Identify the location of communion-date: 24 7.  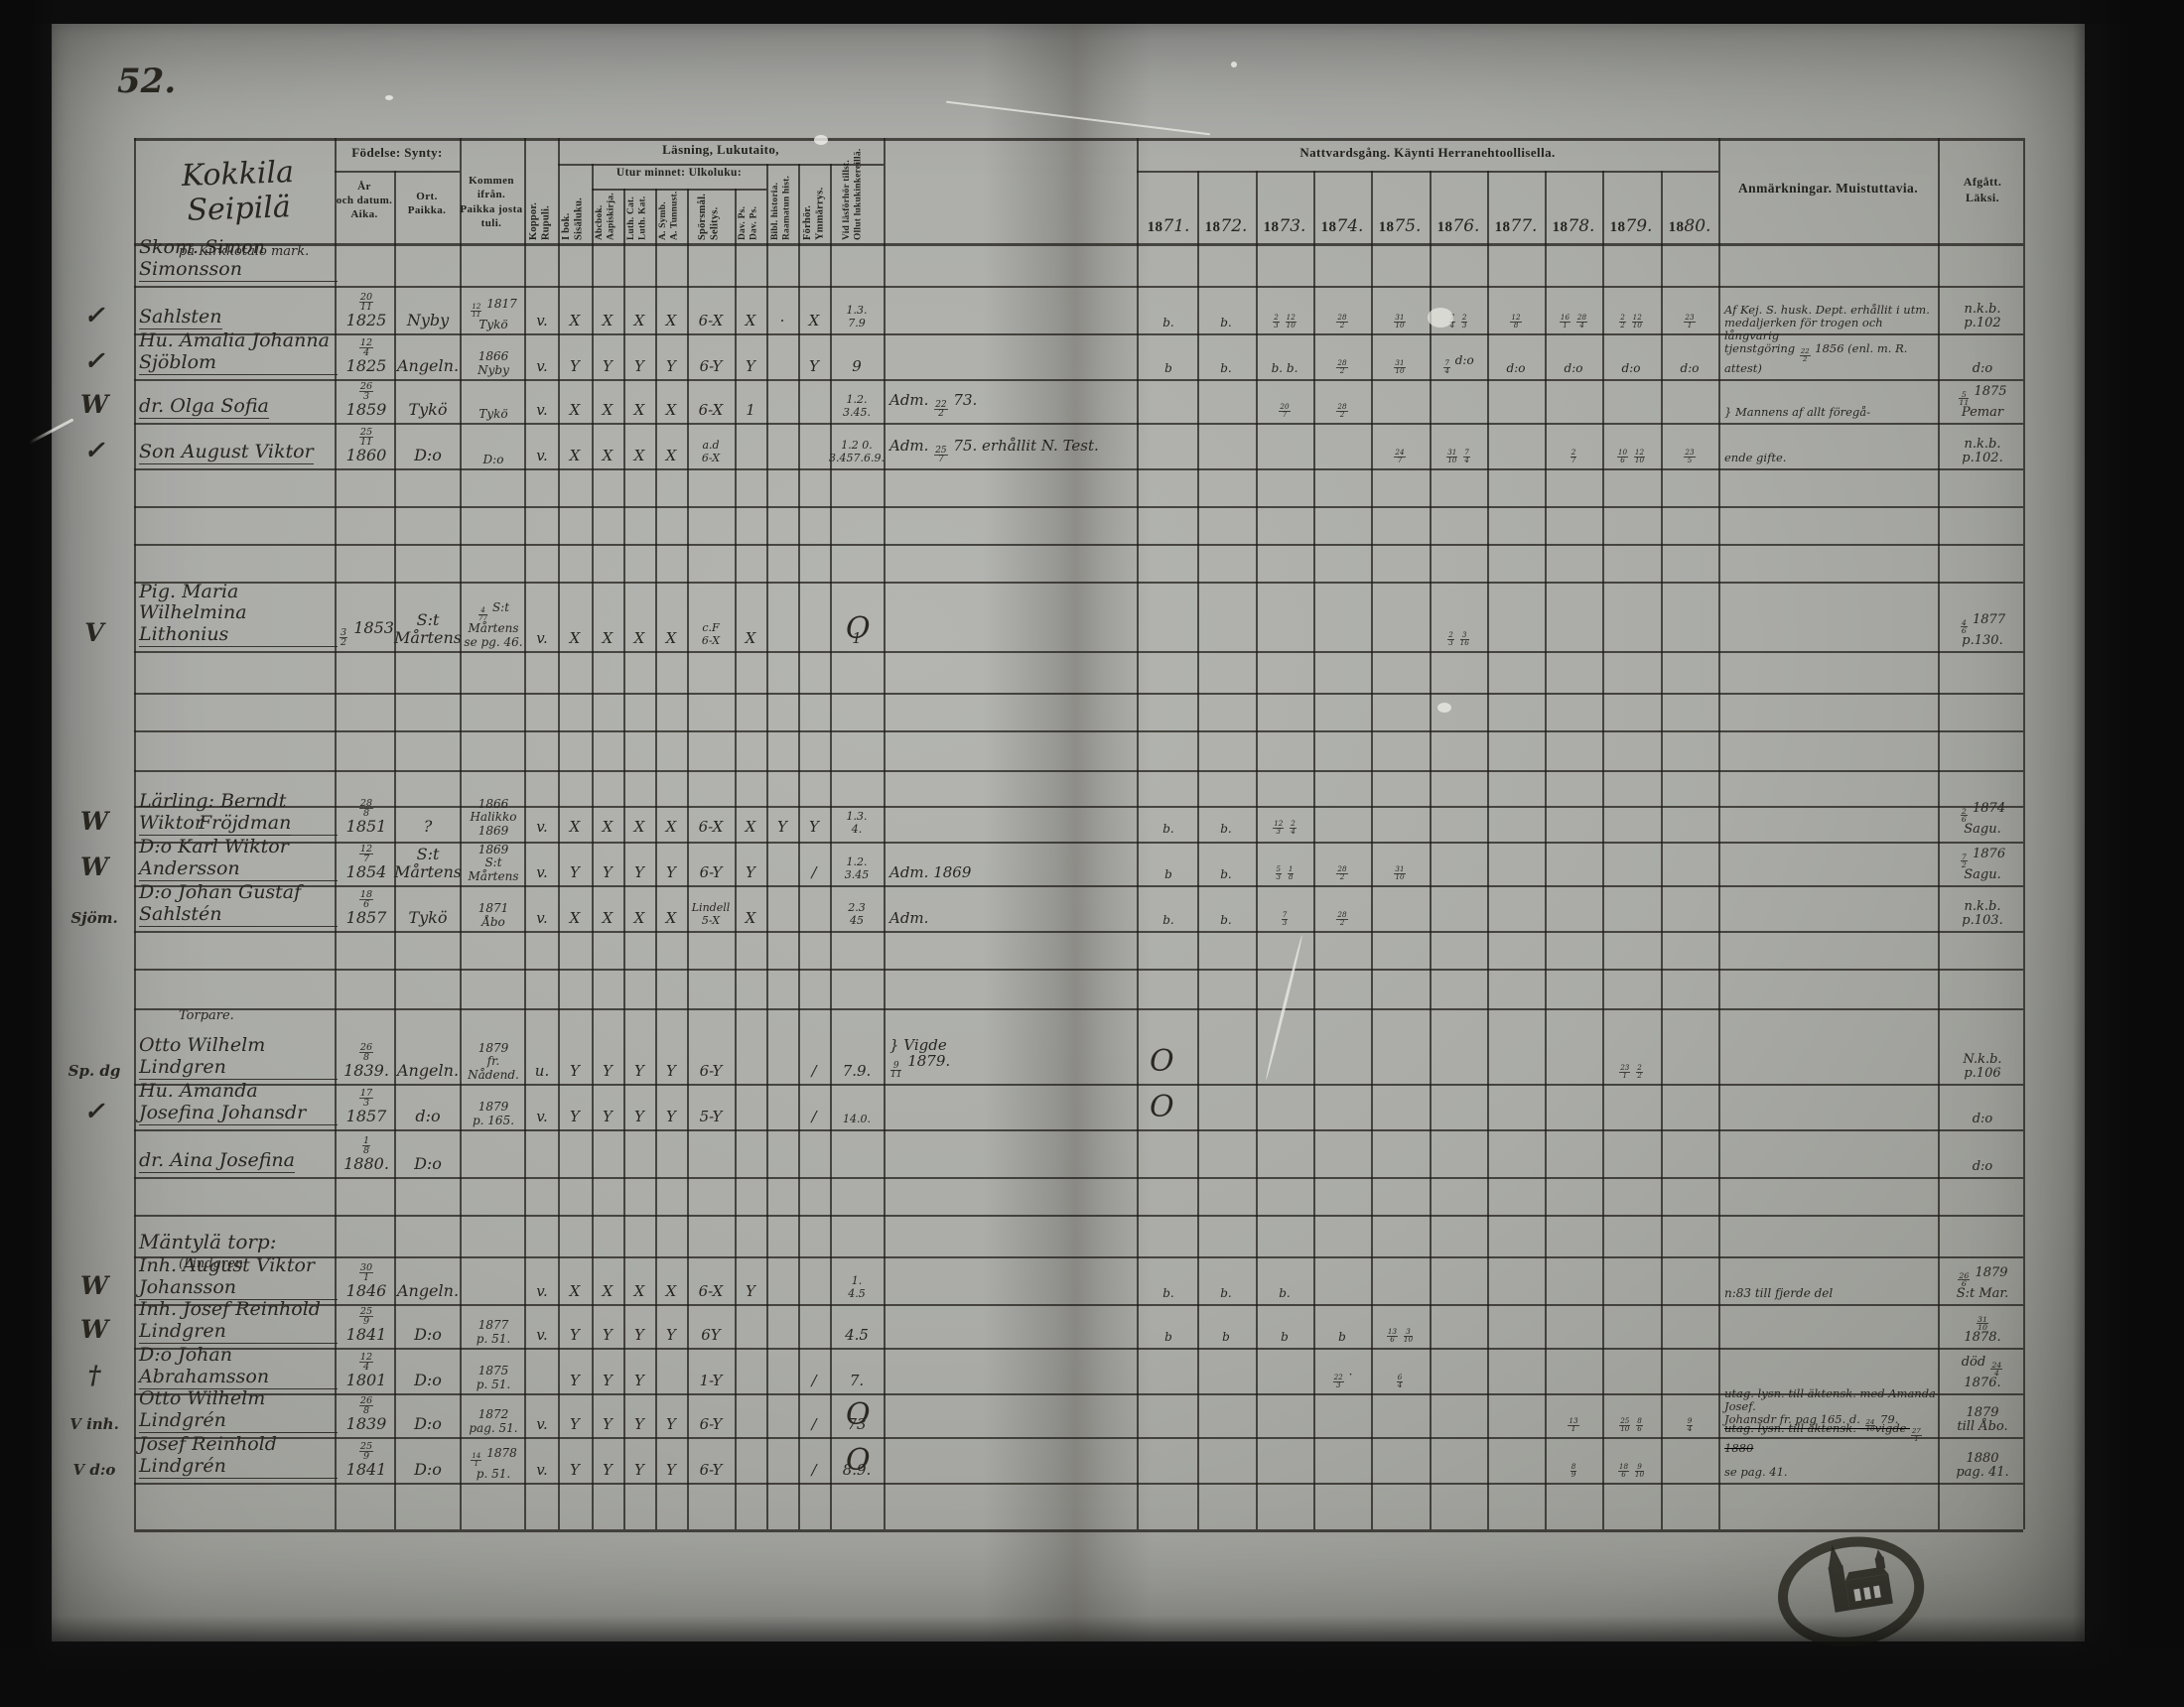
(1400, 457).